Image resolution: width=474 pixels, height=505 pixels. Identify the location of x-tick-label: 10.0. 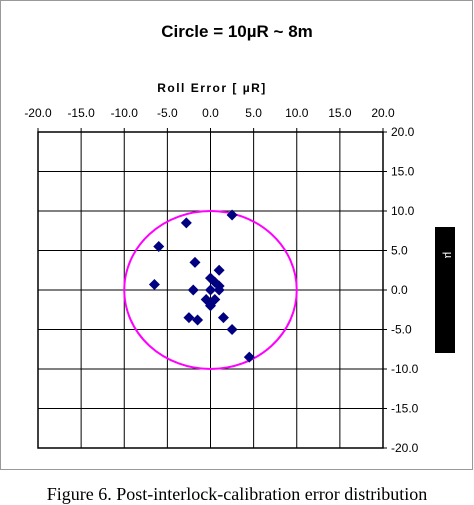
(297, 113).